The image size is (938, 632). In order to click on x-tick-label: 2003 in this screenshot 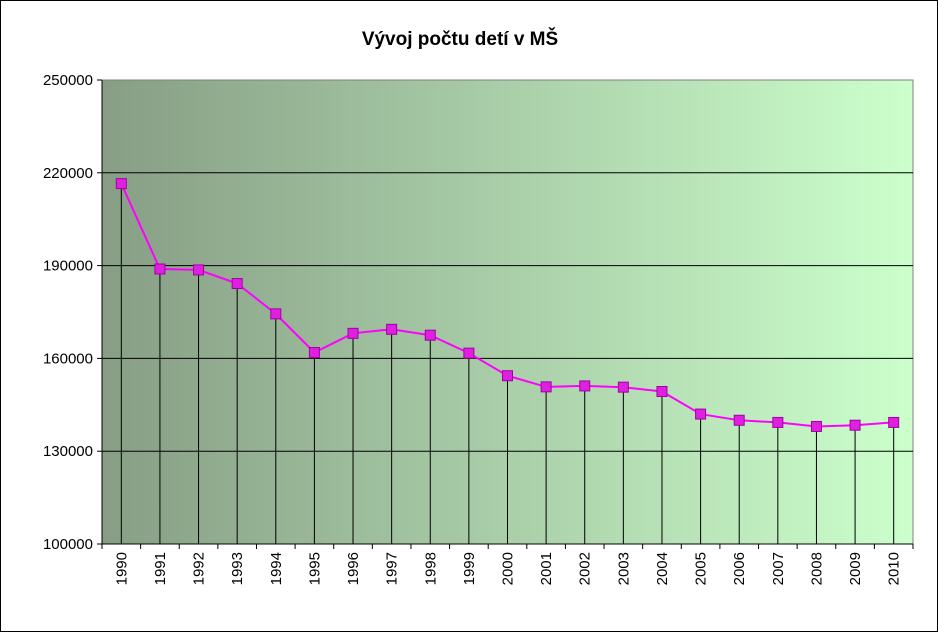, I will do `click(623, 568)`.